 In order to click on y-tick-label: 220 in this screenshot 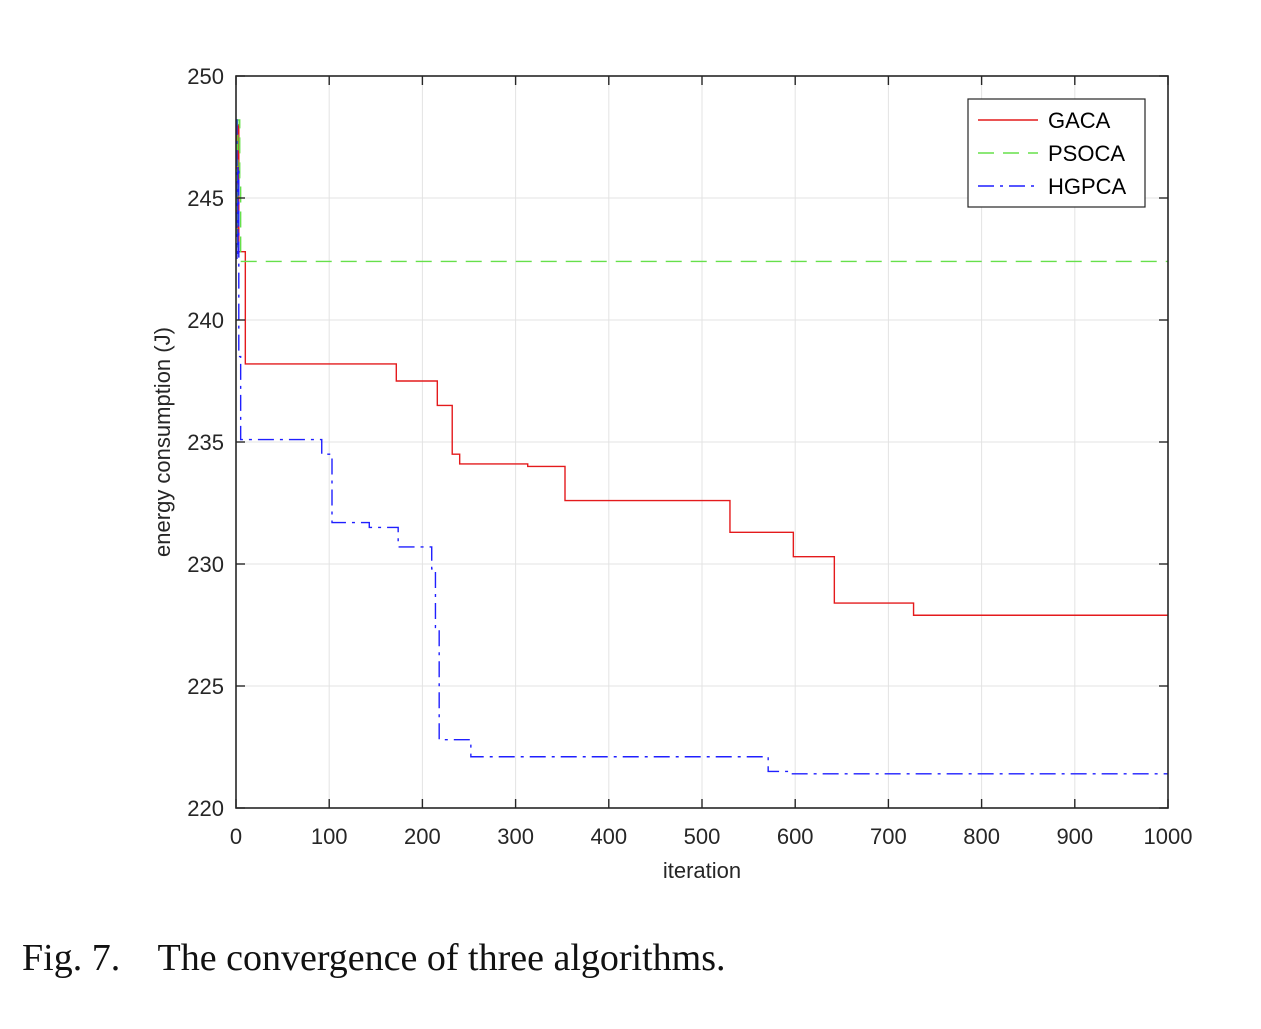, I will do `click(205, 808)`.